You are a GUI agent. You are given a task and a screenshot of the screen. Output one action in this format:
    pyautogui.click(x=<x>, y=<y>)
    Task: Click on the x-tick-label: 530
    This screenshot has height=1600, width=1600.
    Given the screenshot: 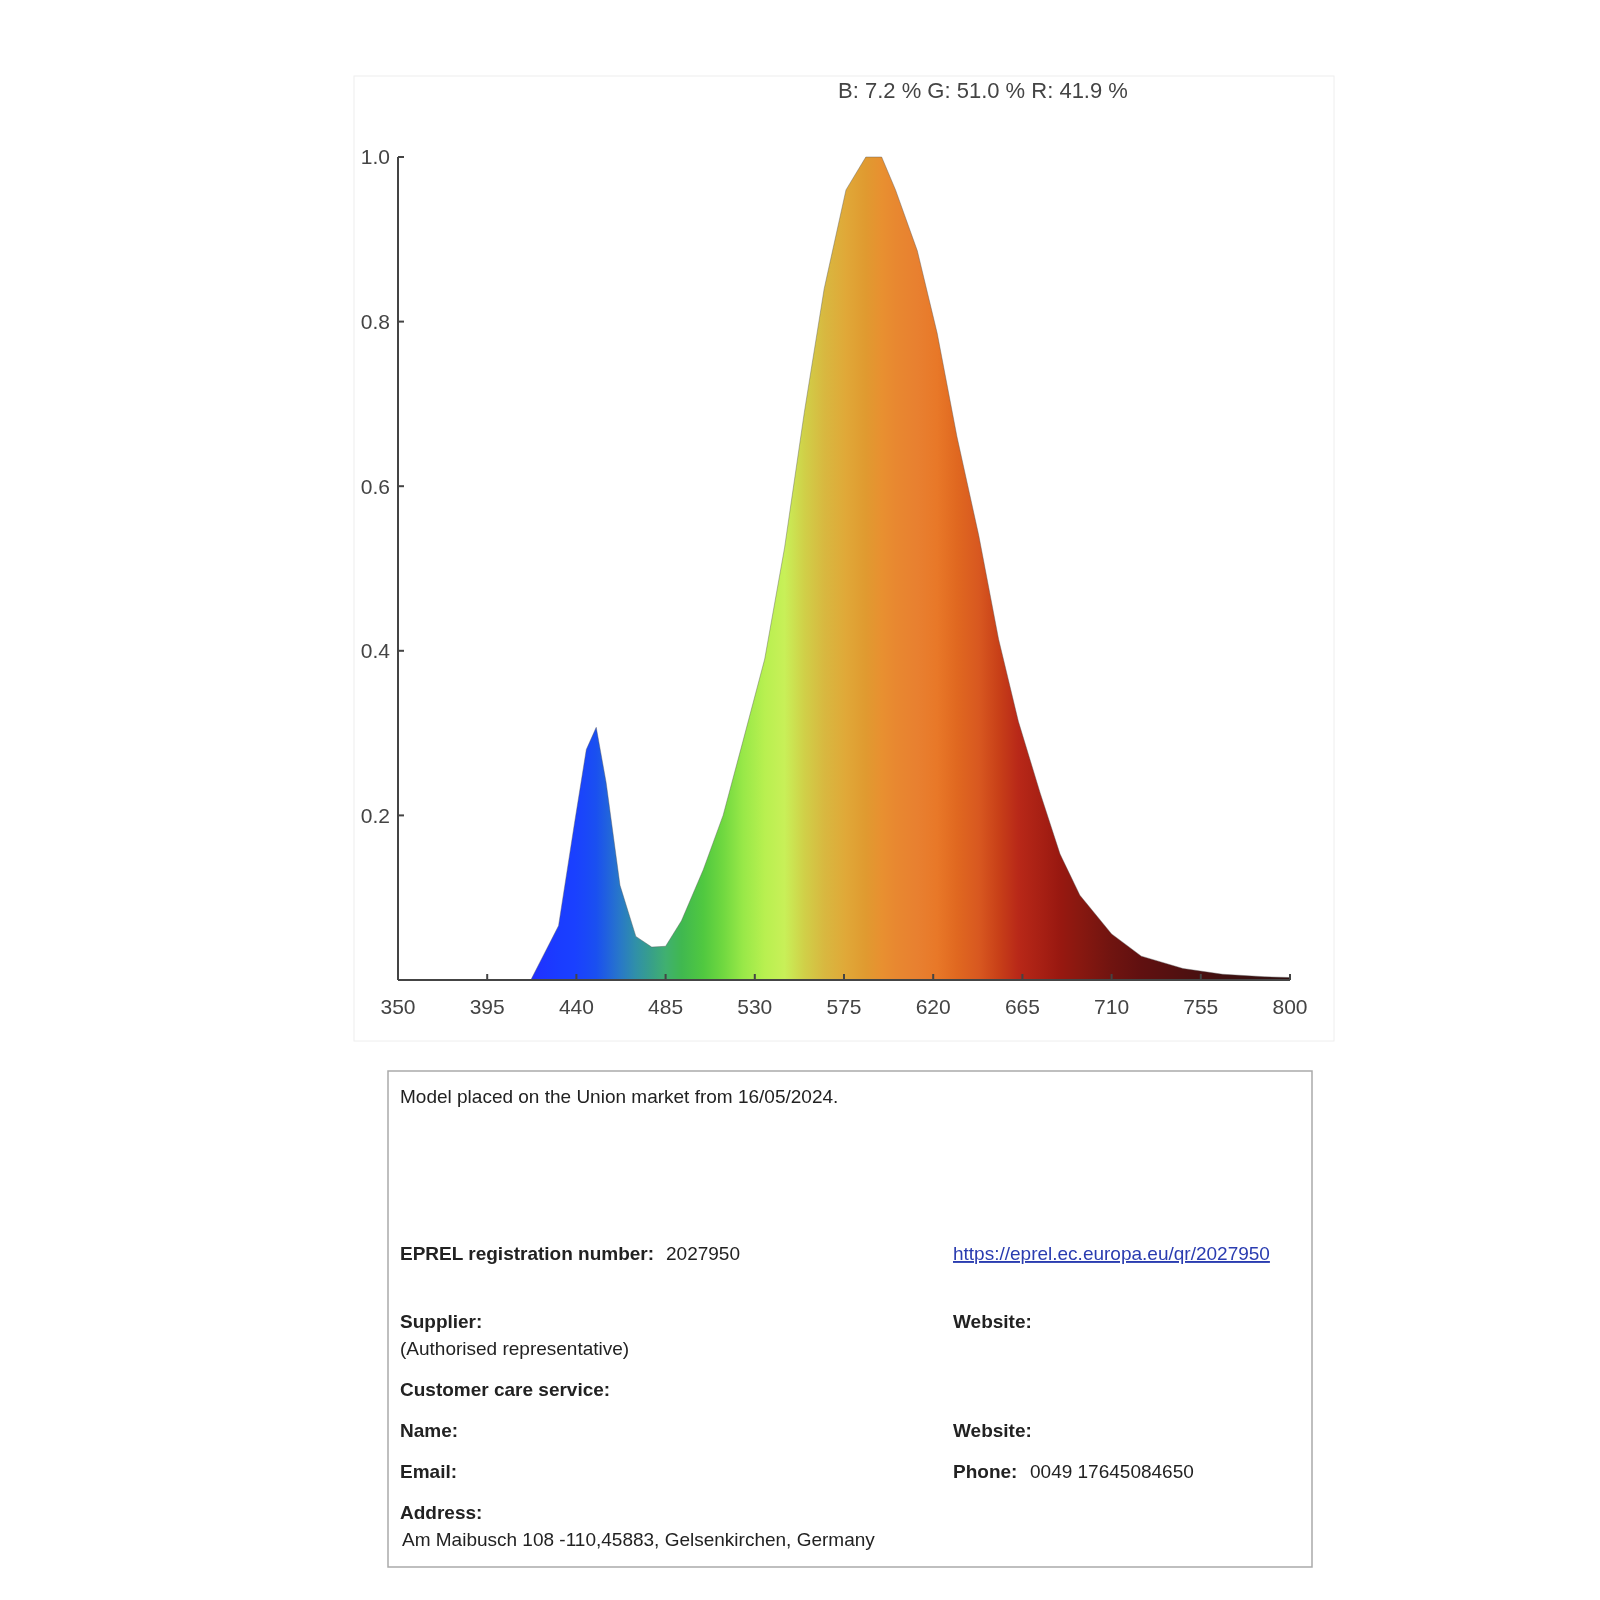 What is the action you would take?
    pyautogui.click(x=755, y=1006)
    